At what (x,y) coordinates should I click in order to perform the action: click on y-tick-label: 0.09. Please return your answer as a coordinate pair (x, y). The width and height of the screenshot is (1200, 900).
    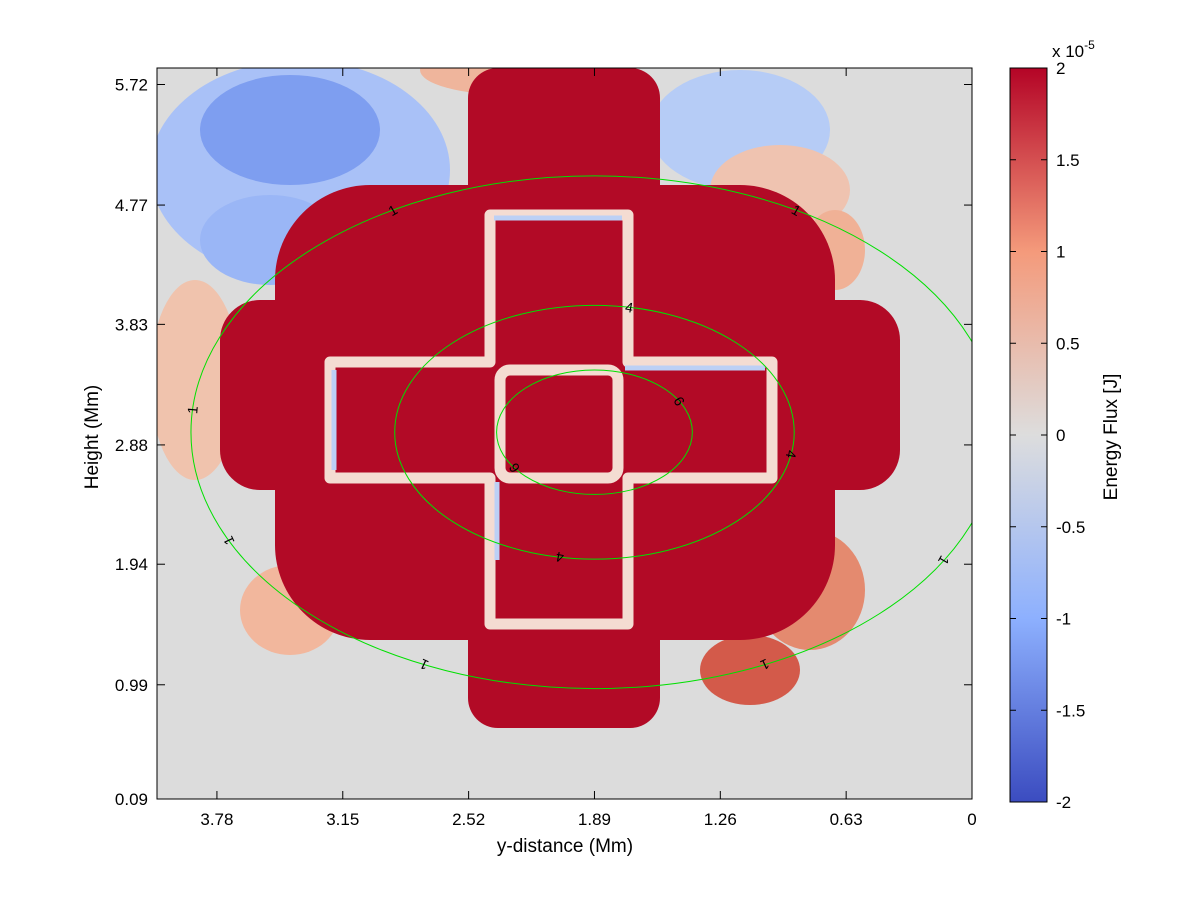
    Looking at the image, I should click on (131, 799).